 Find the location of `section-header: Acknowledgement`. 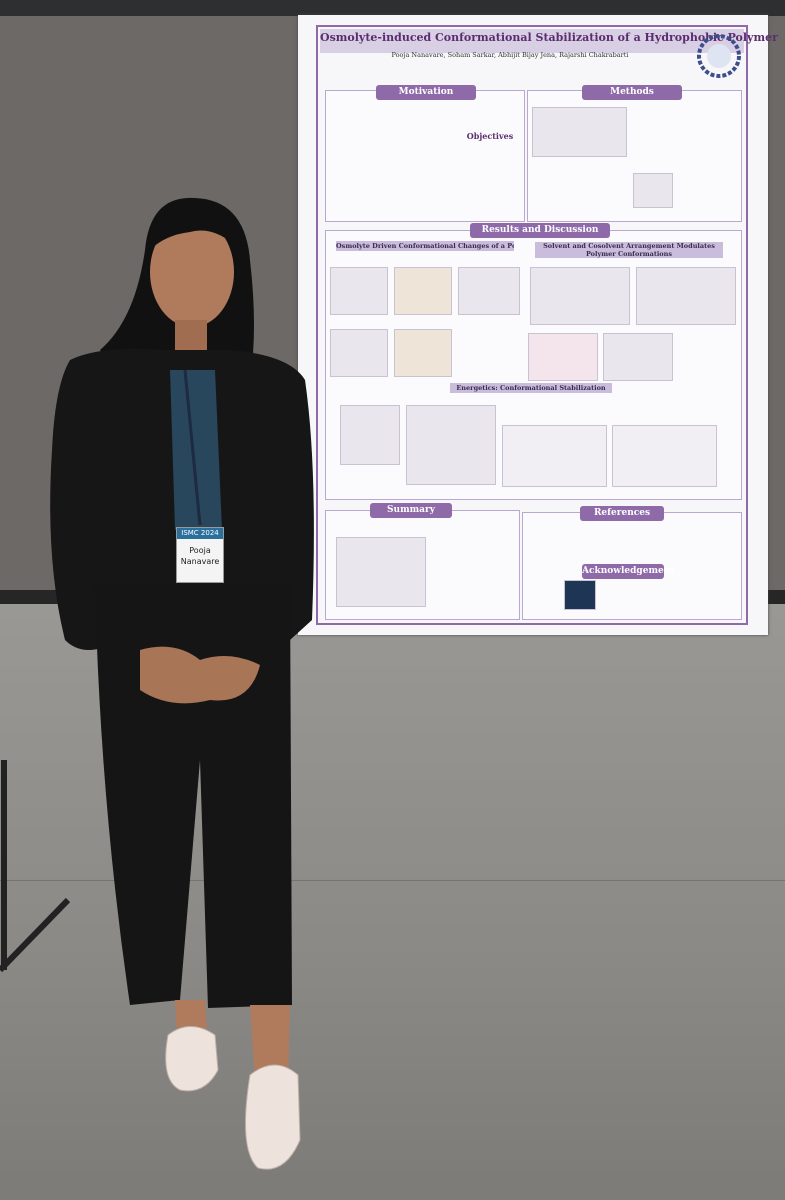

section-header: Acknowledgement is located at coordinates (628, 571).